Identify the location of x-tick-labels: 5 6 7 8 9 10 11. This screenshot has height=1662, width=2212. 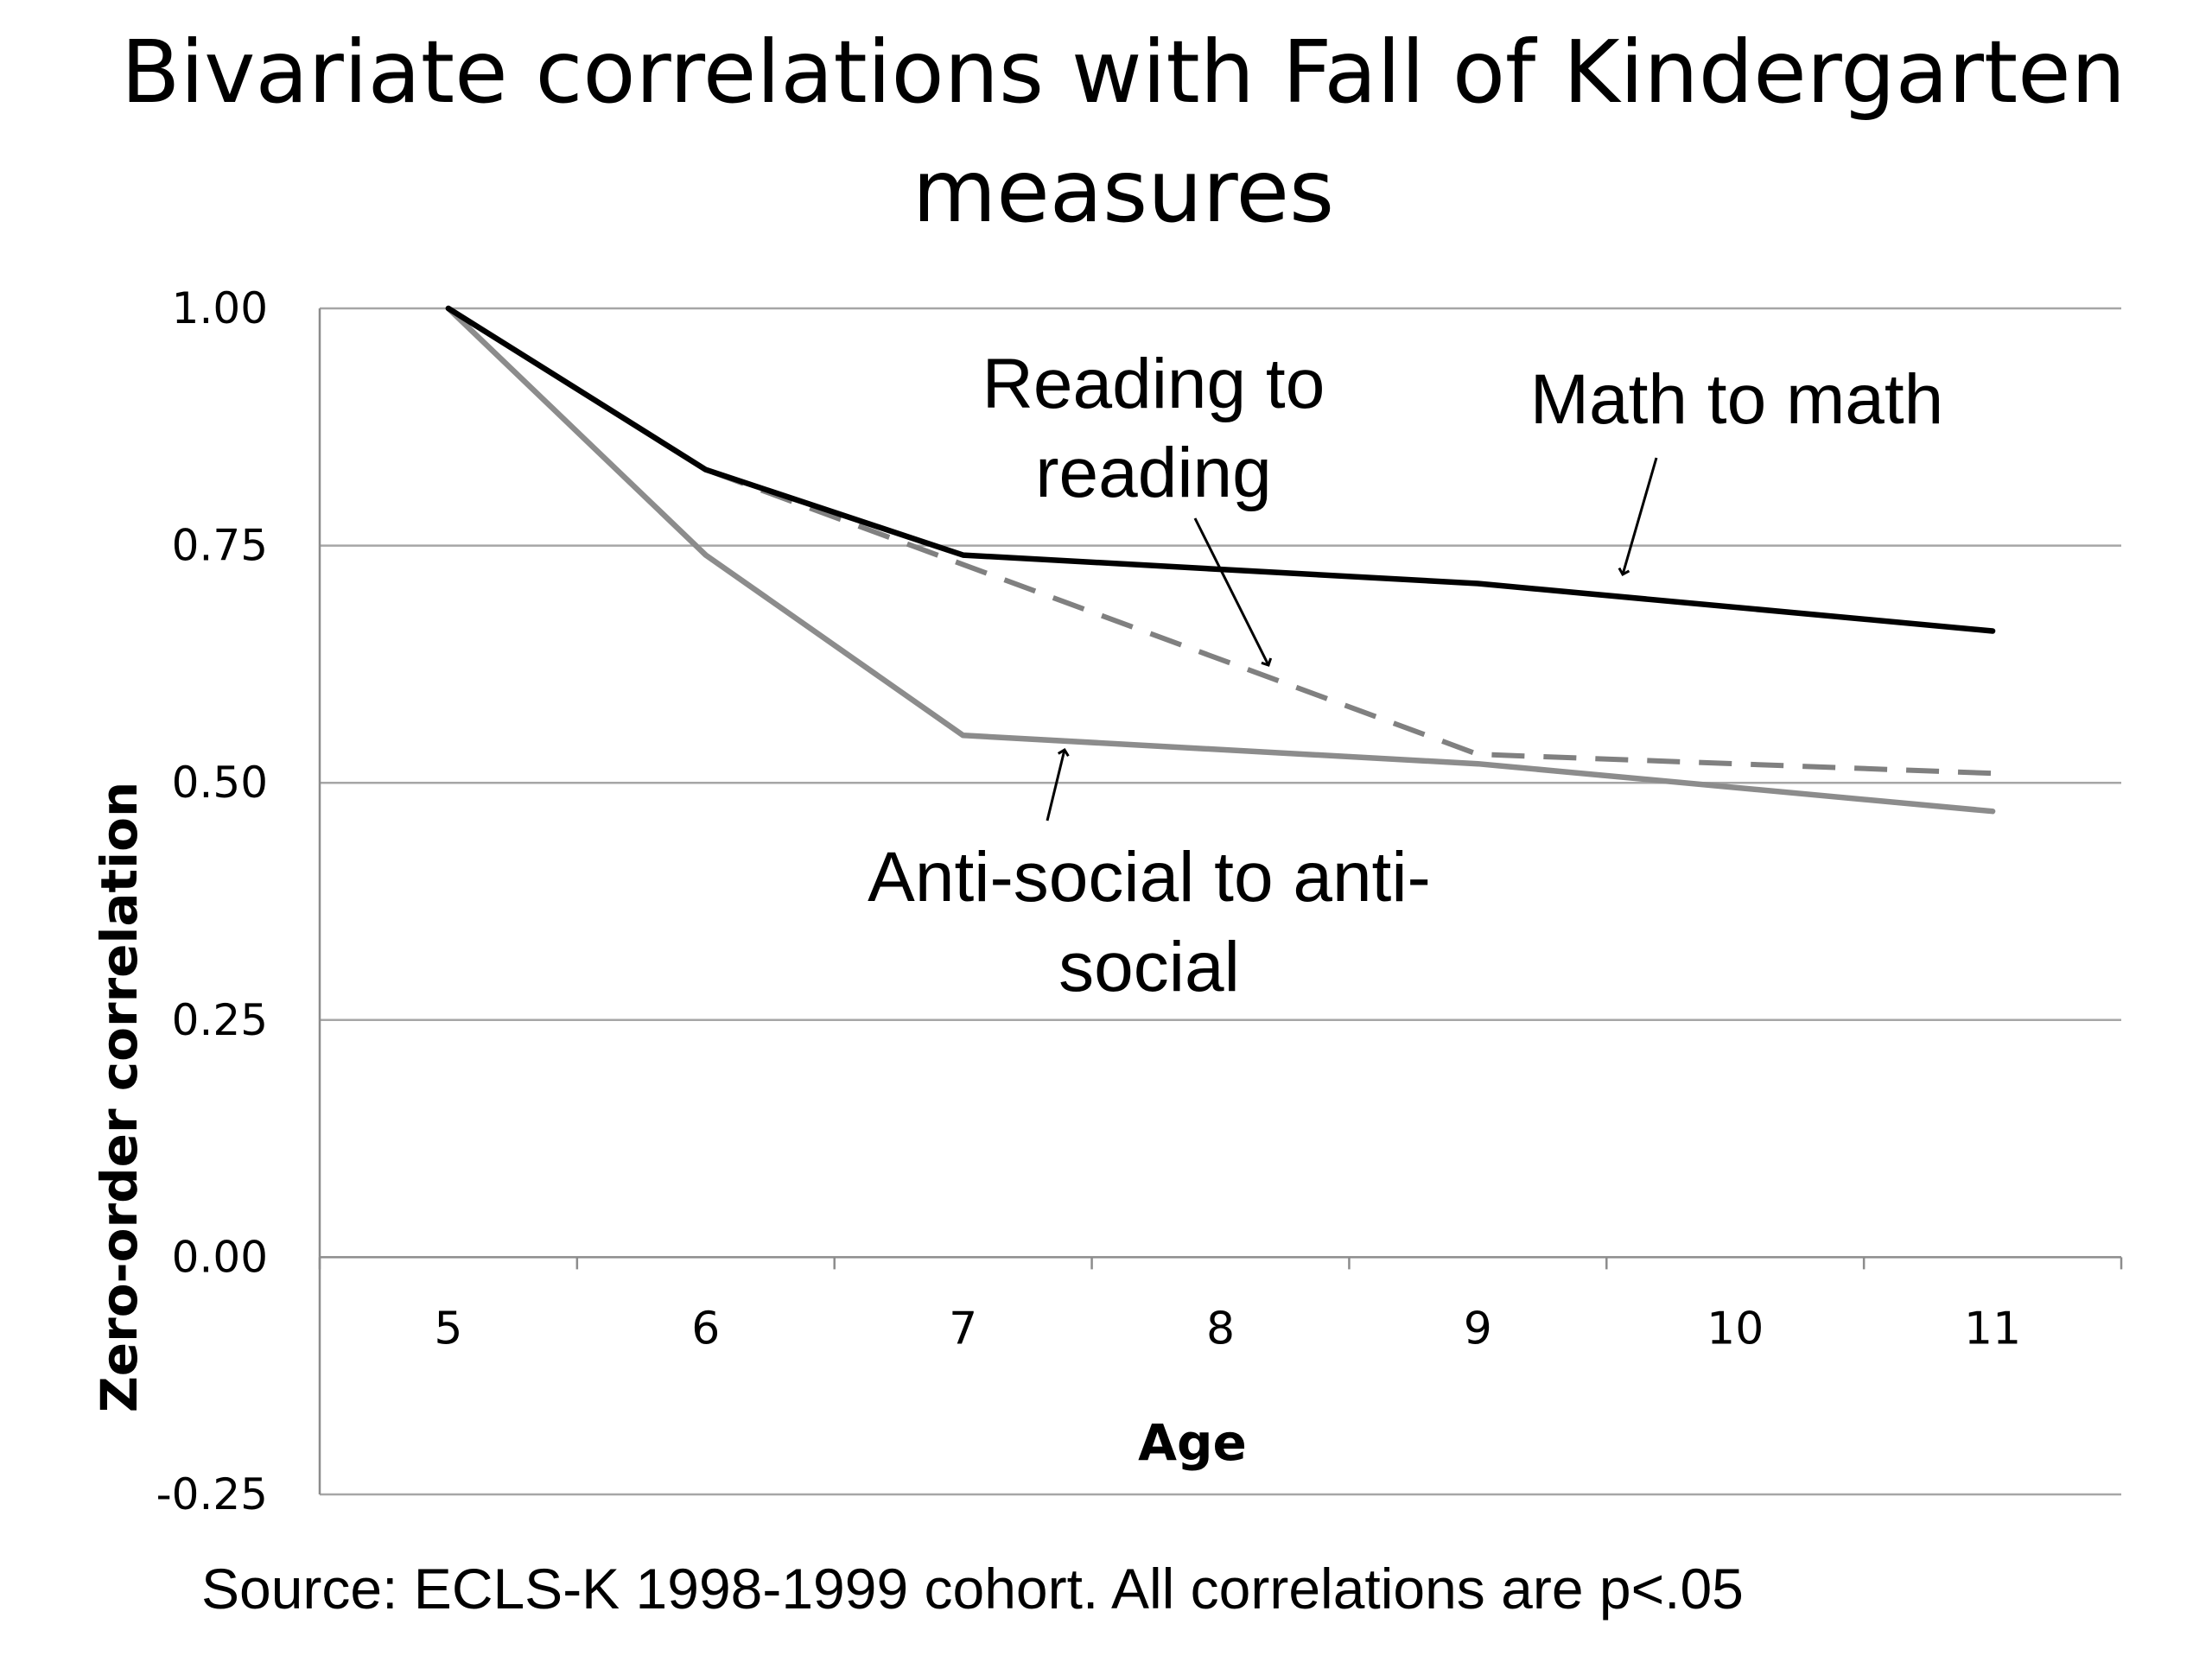
(1227, 1328).